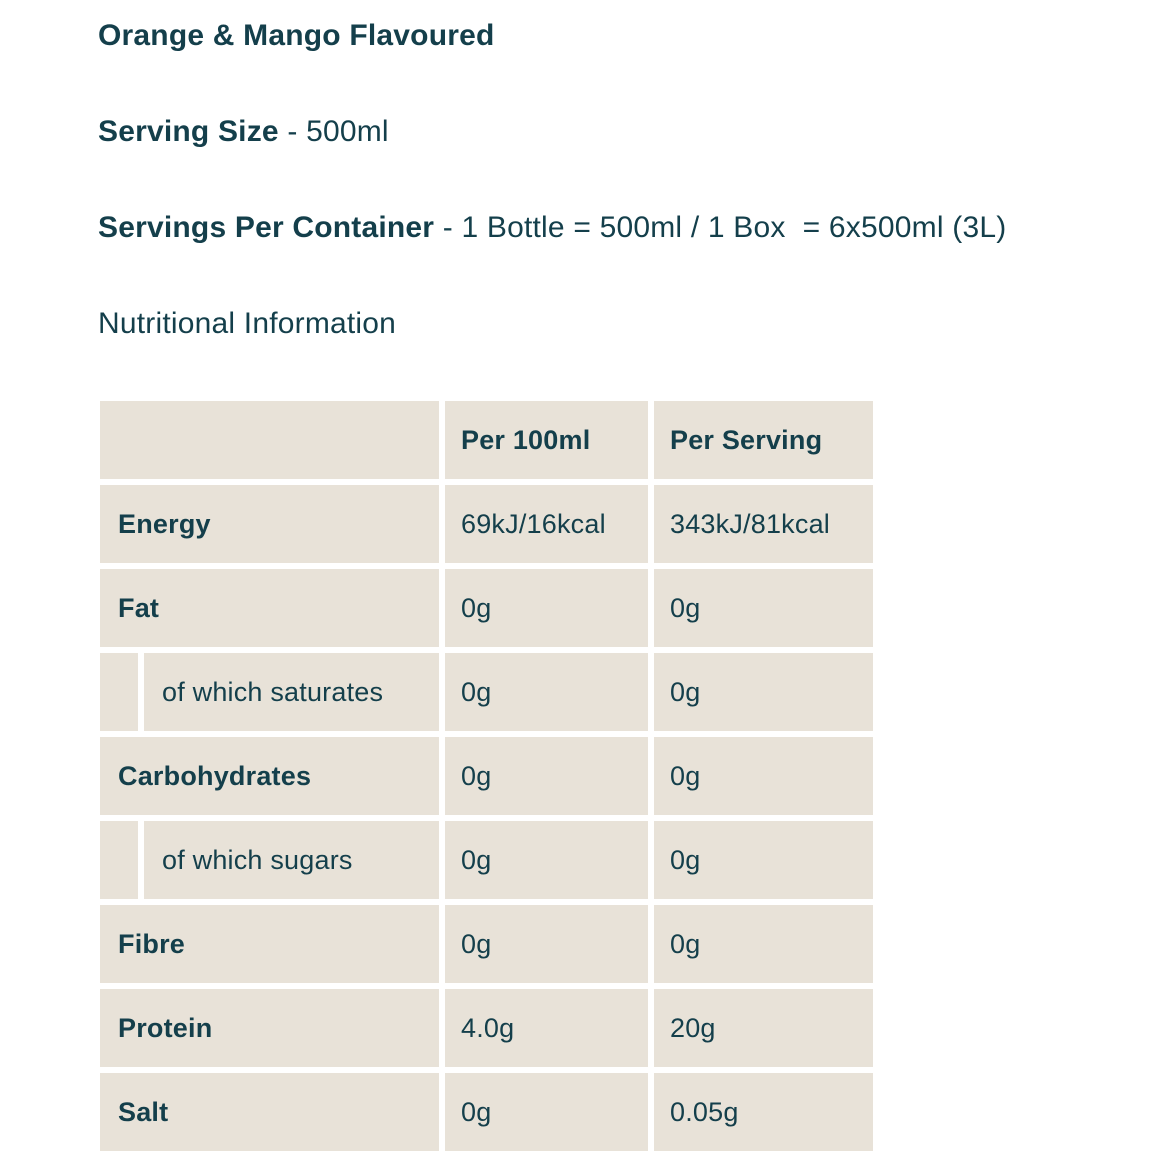 This screenshot has width=1172, height=1172. What do you see at coordinates (269, 524) in the screenshot?
I see `row-label-cell: Energy` at bounding box center [269, 524].